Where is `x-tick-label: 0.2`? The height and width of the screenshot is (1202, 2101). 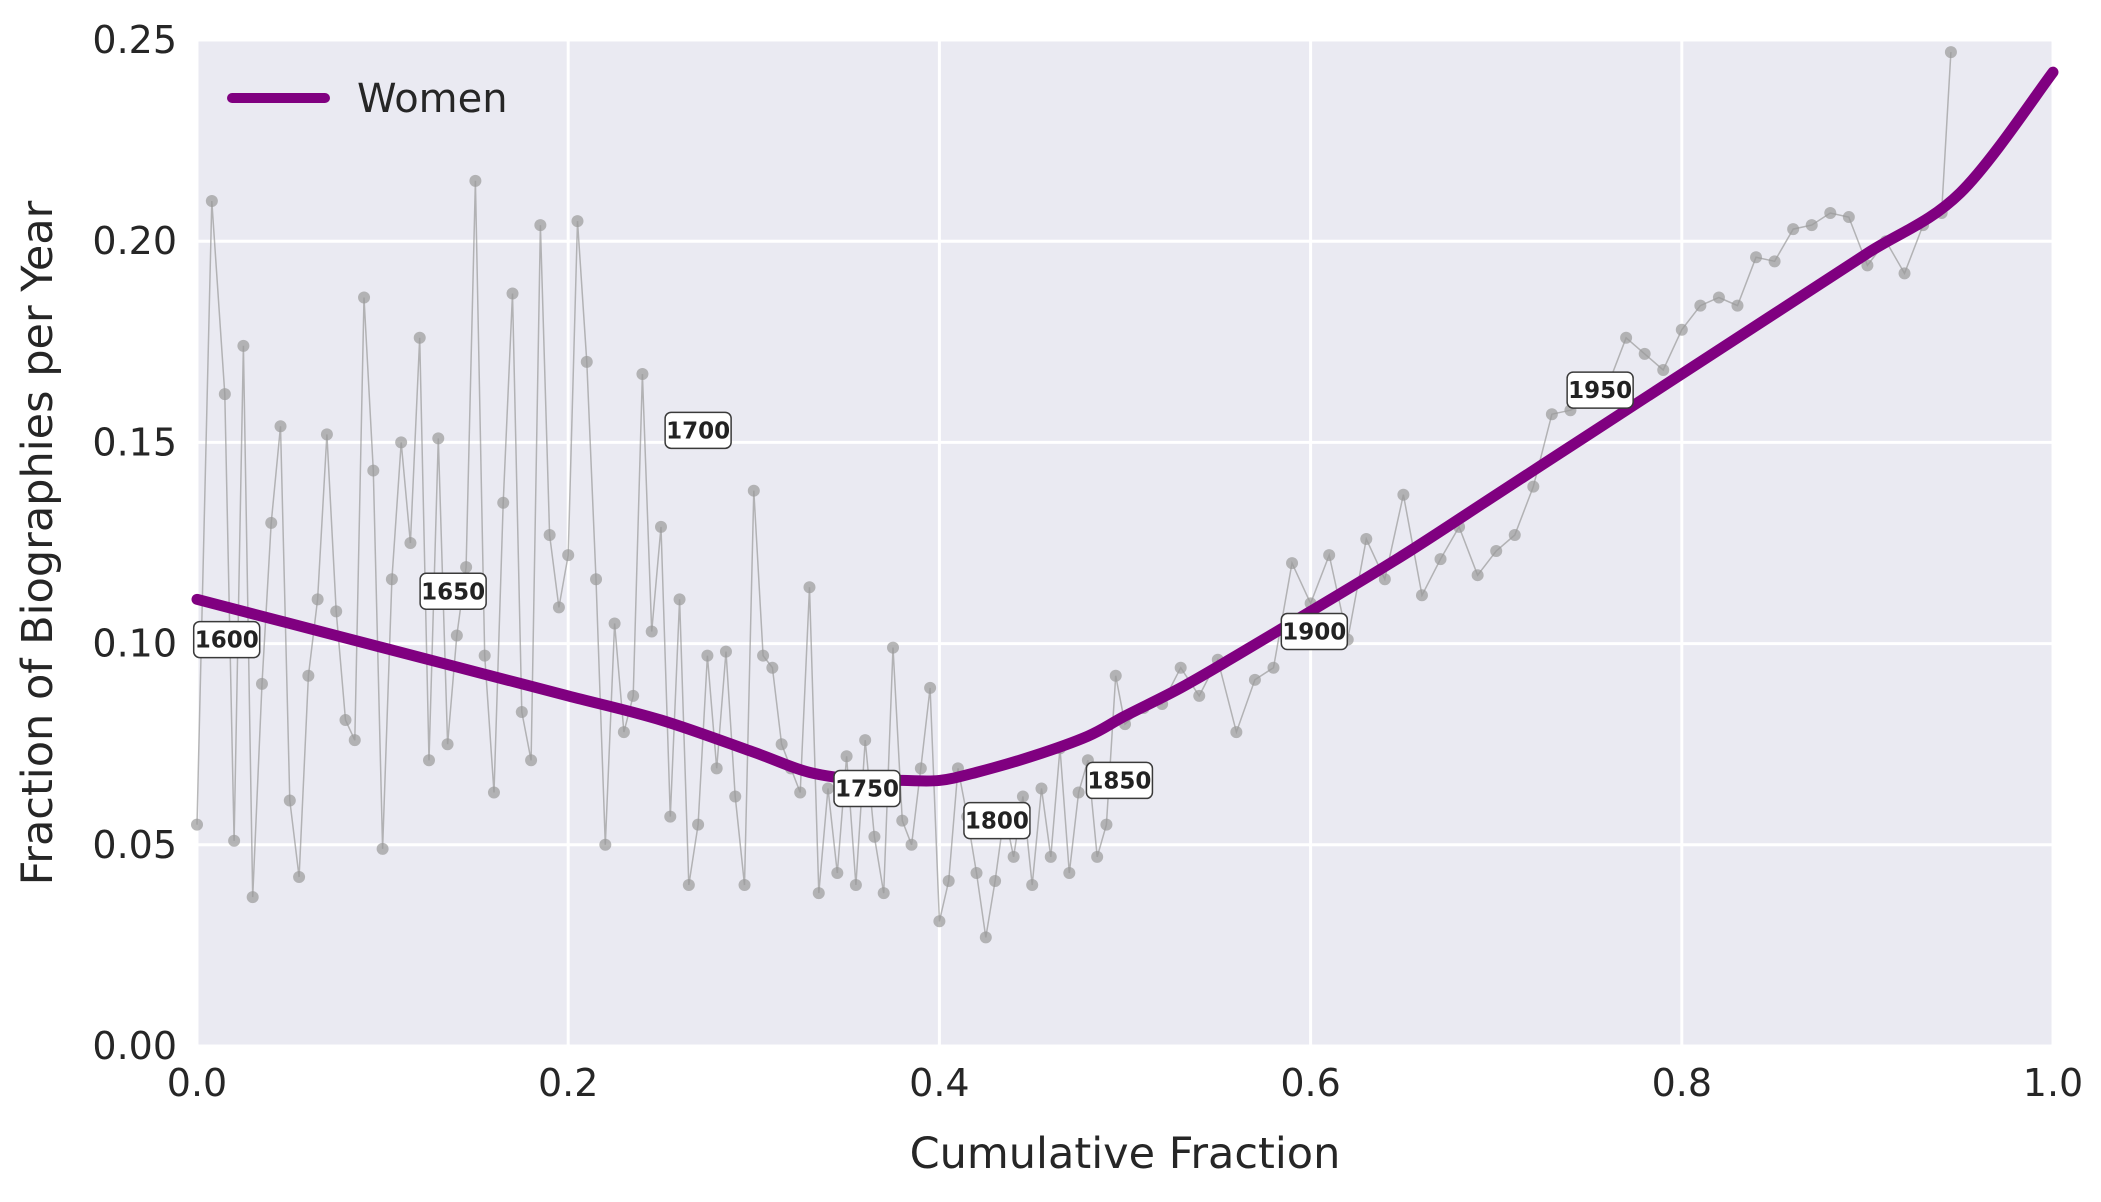 x-tick-label: 0.2 is located at coordinates (568, 1083).